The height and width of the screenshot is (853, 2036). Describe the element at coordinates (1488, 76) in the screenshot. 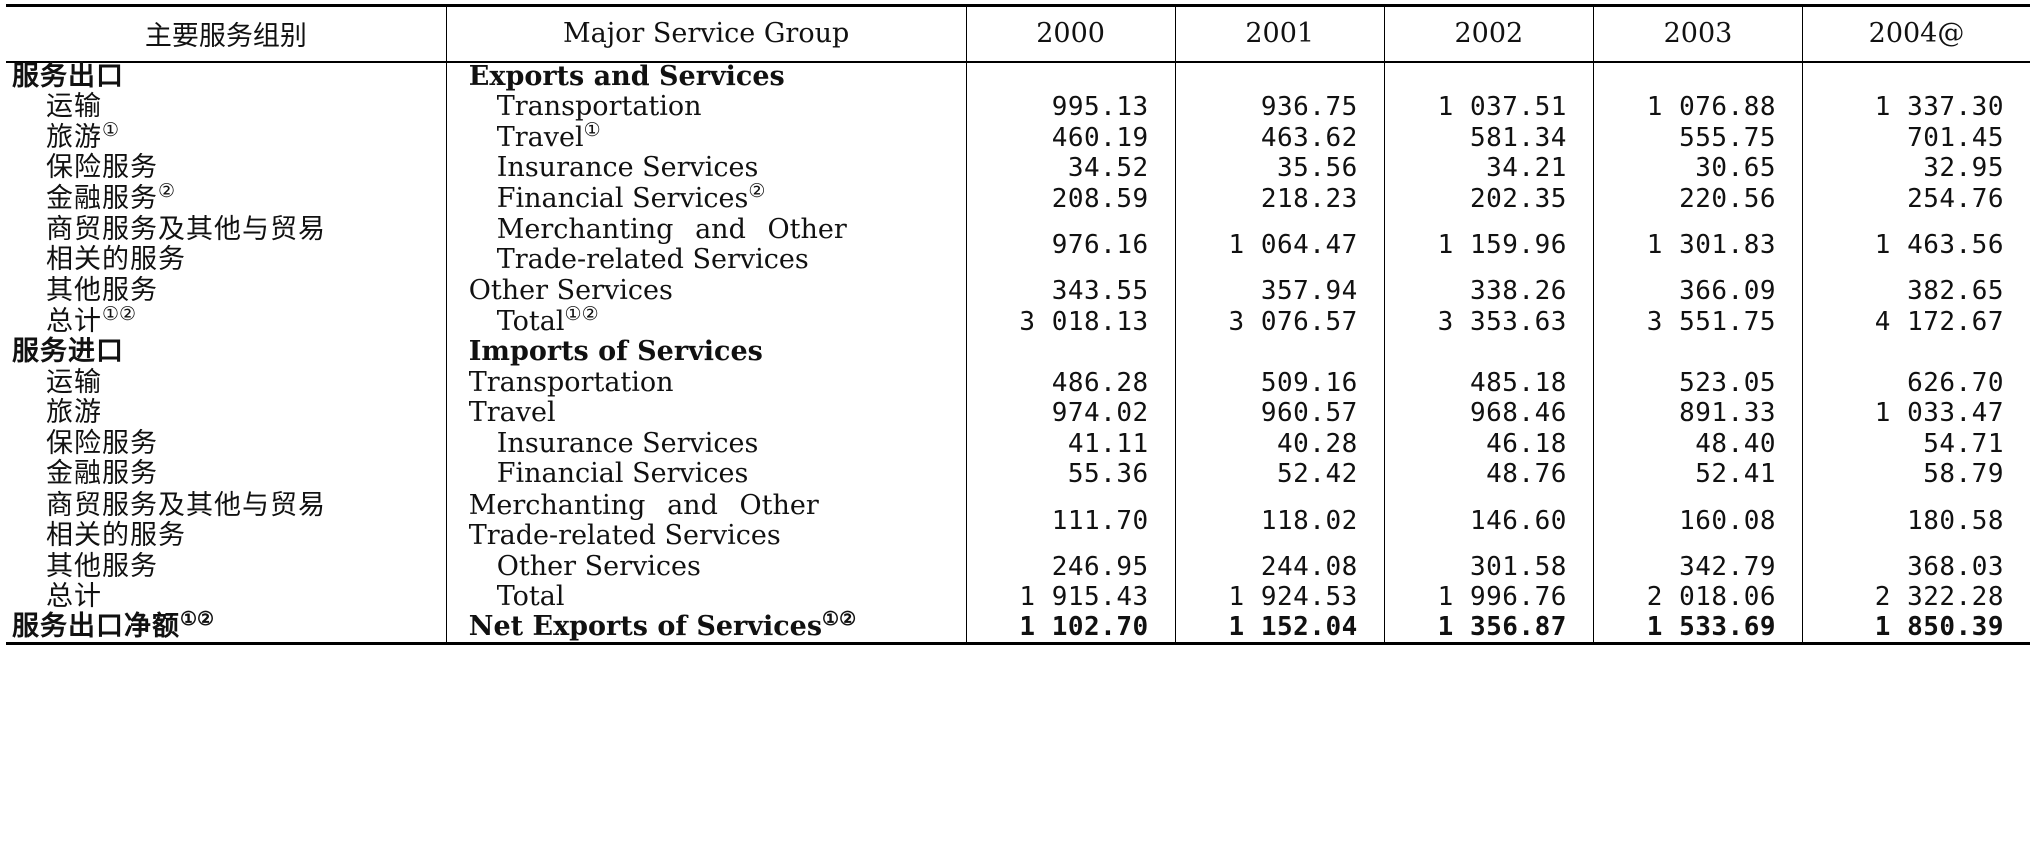

I see `value-2002` at that location.